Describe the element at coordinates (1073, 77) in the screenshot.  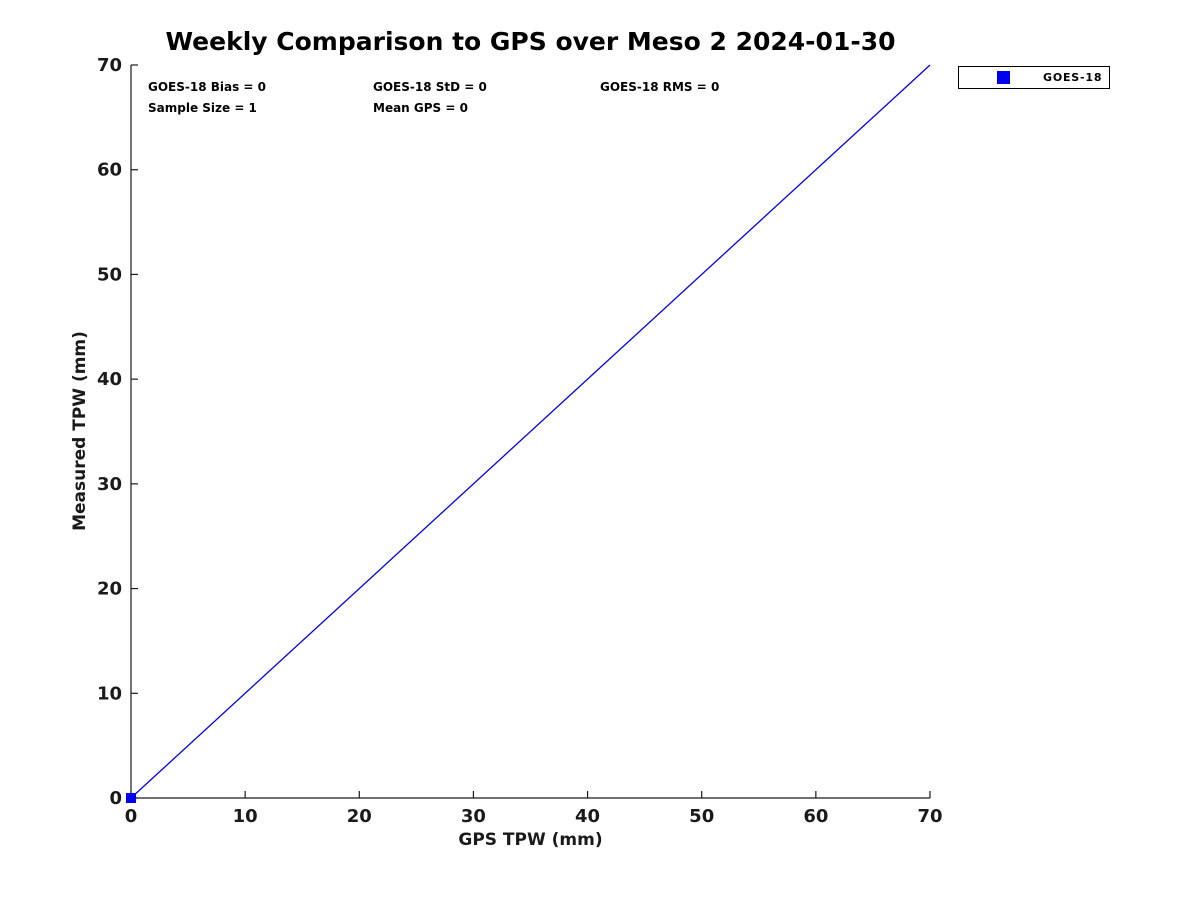
I see `legend-entry-label: GOES-18` at that location.